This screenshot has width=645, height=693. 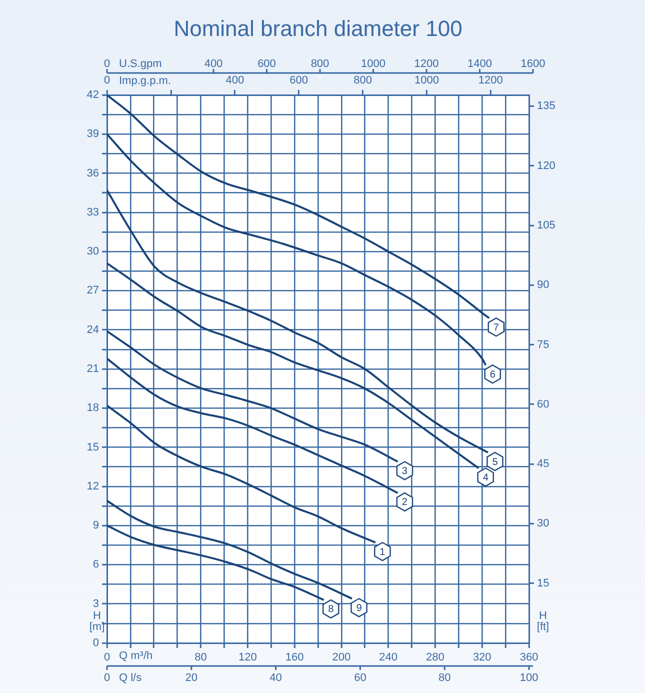 I want to click on series-label: 1, so click(x=383, y=552).